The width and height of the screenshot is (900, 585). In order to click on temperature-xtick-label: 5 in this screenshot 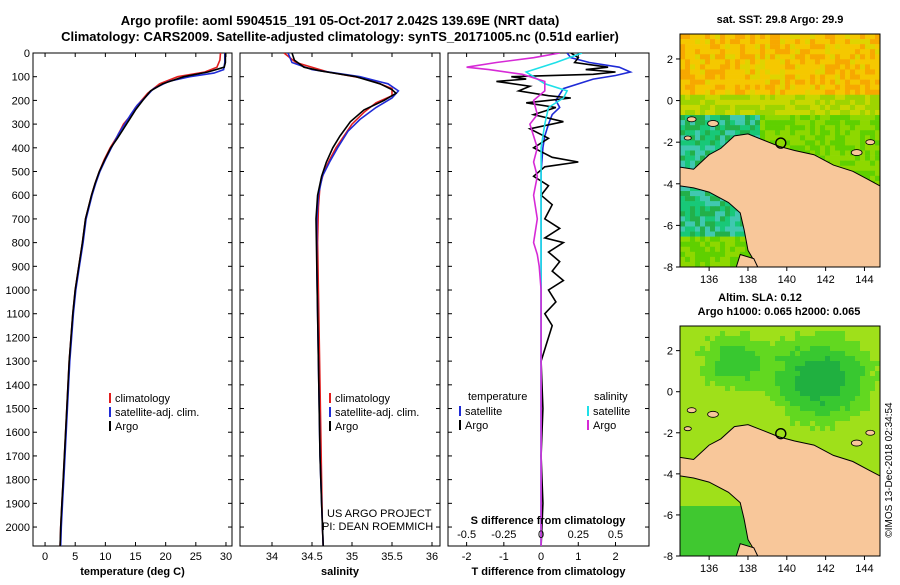, I will do `click(75, 557)`.